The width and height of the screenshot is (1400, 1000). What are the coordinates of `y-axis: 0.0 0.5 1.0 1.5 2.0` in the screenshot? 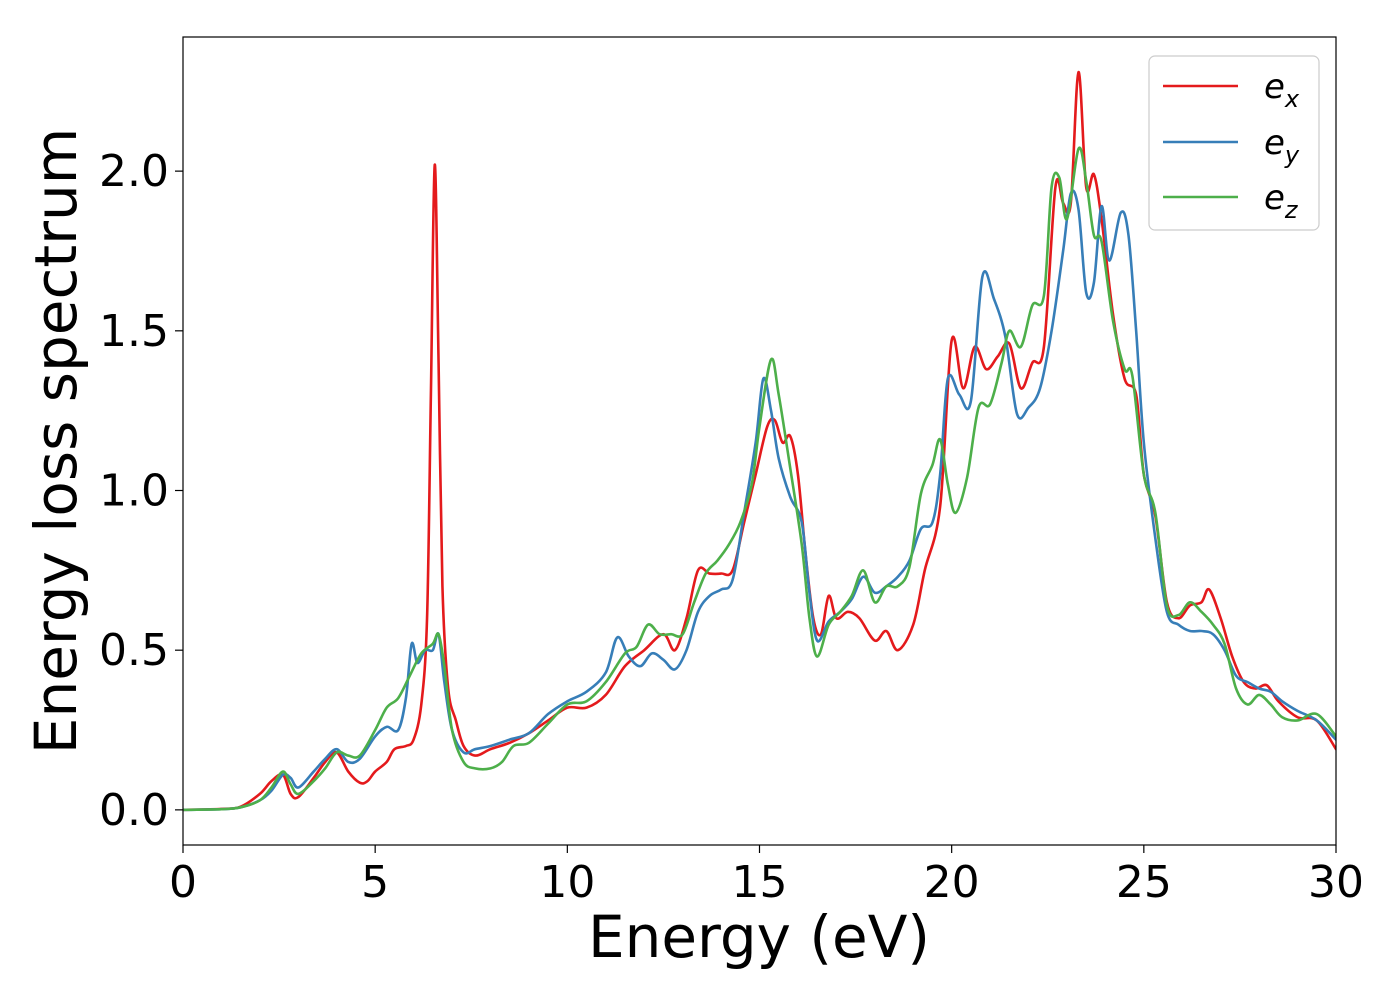 It's located at (141, 491).